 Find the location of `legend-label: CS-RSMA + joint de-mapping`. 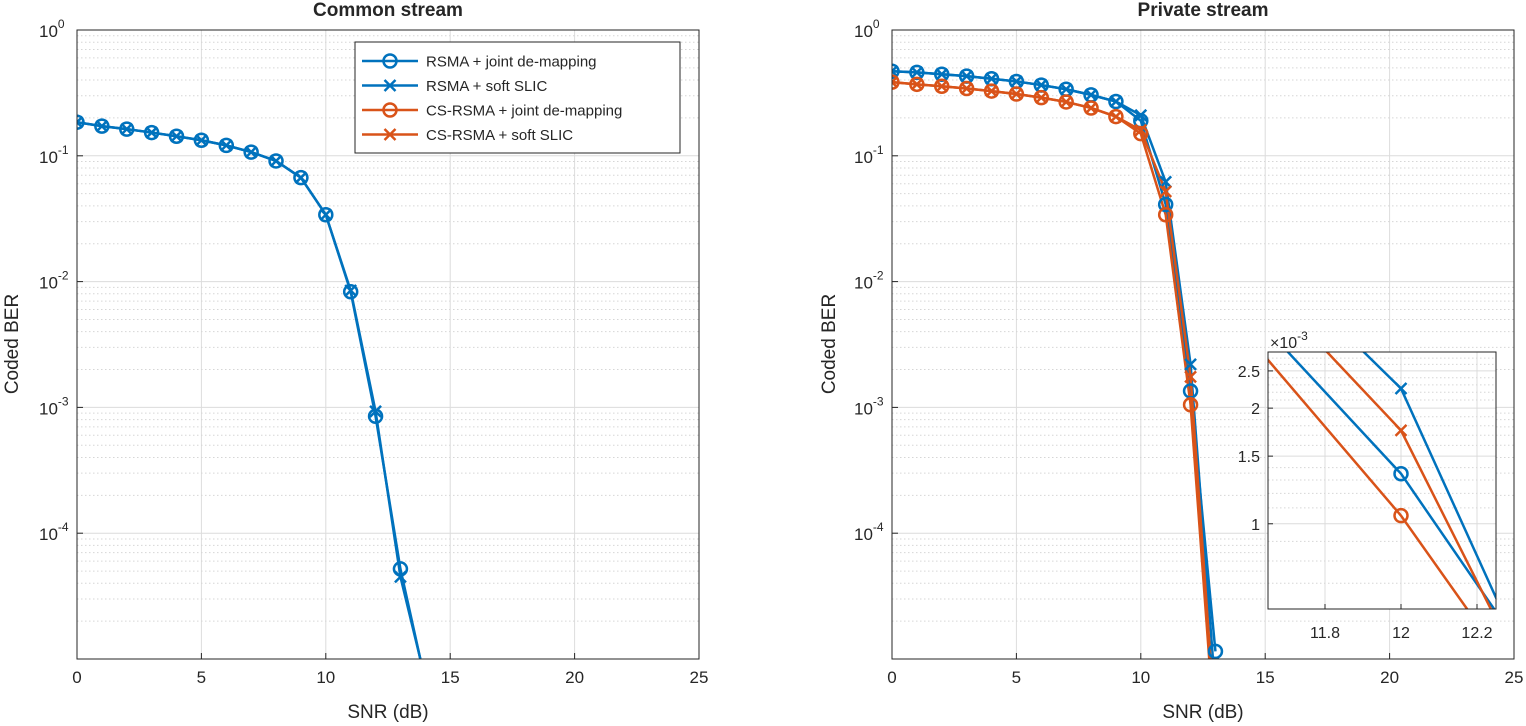

legend-label: CS-RSMA + joint de-mapping is located at coordinates (524, 111).